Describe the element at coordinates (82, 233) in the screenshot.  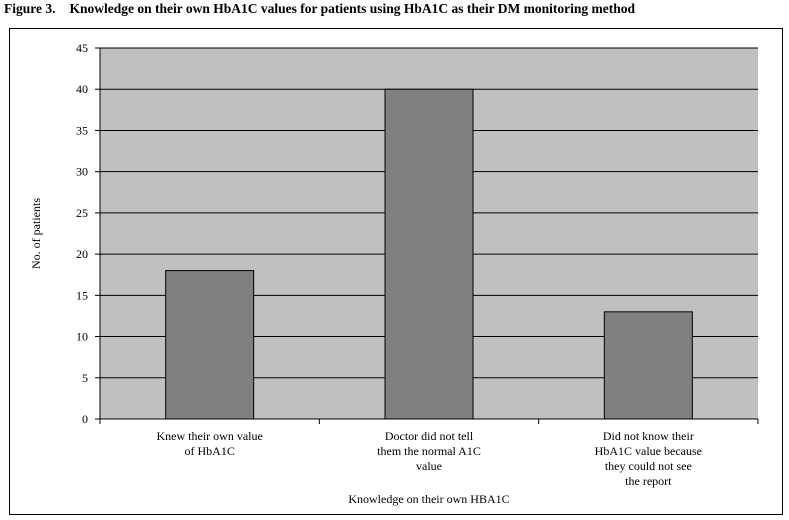
I see `y-tick-labels: 0 5 10 15 20 25 30 35 40 45` at that location.